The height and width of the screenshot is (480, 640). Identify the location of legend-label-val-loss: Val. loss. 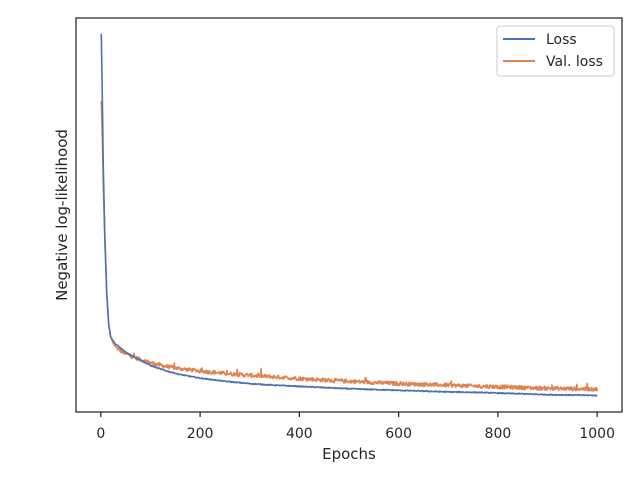
(574, 62).